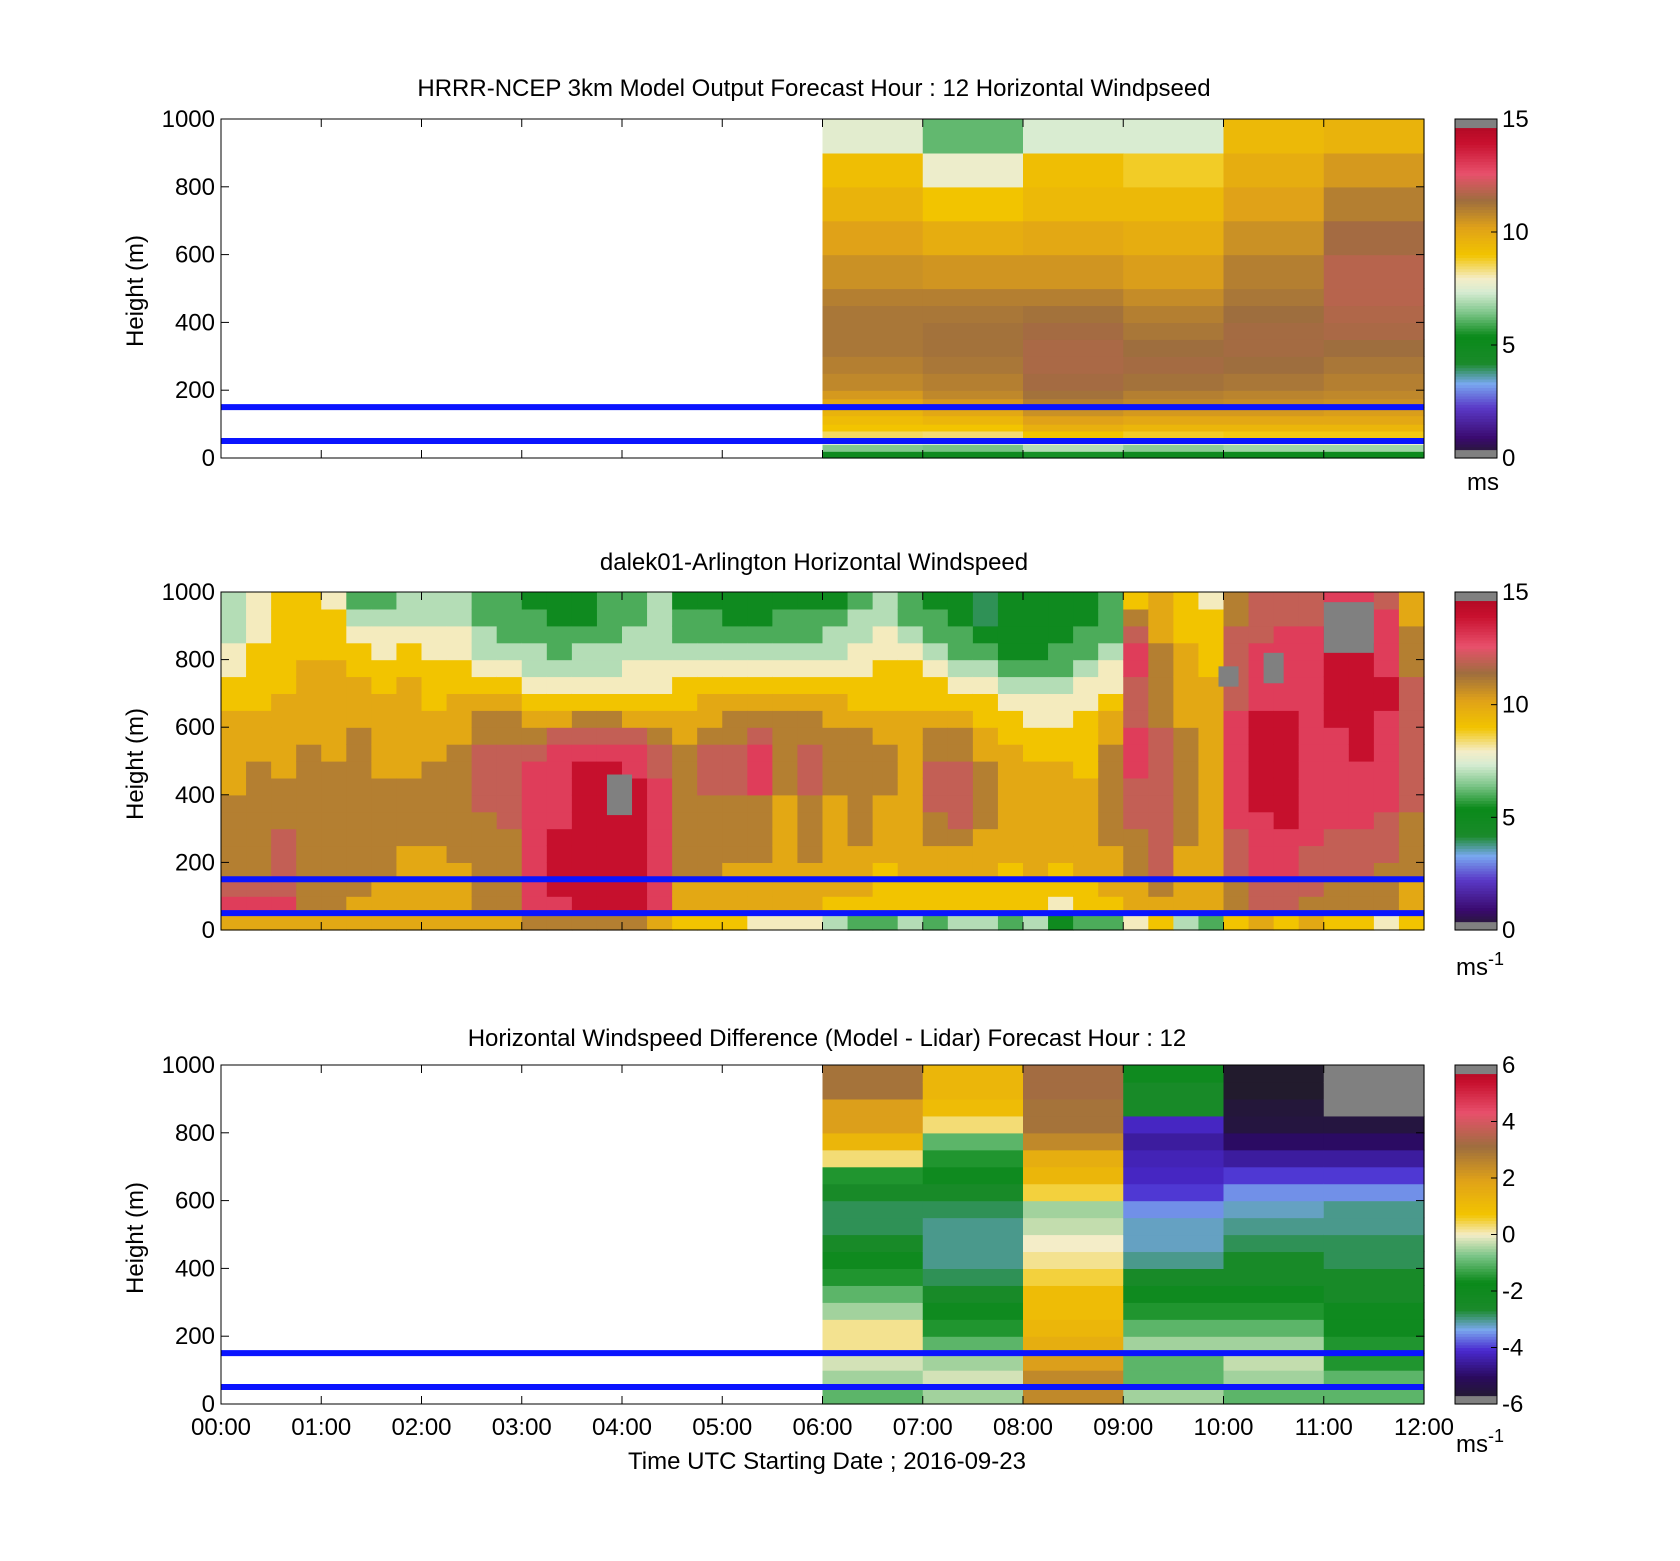 The height and width of the screenshot is (1561, 1680). Describe the element at coordinates (622, 1427) in the screenshot. I see `x-tick-label: 04:00` at that location.